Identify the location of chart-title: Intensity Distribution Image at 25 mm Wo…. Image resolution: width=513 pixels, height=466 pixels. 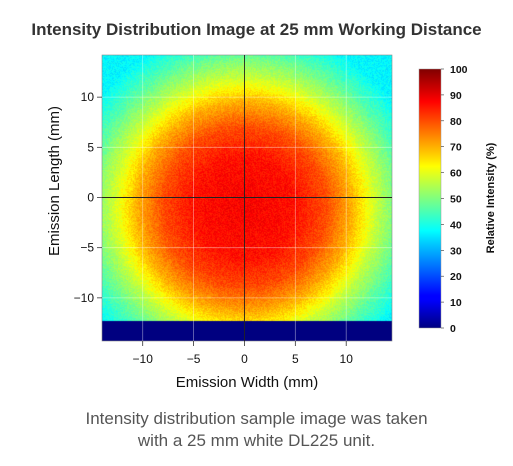
(256, 29).